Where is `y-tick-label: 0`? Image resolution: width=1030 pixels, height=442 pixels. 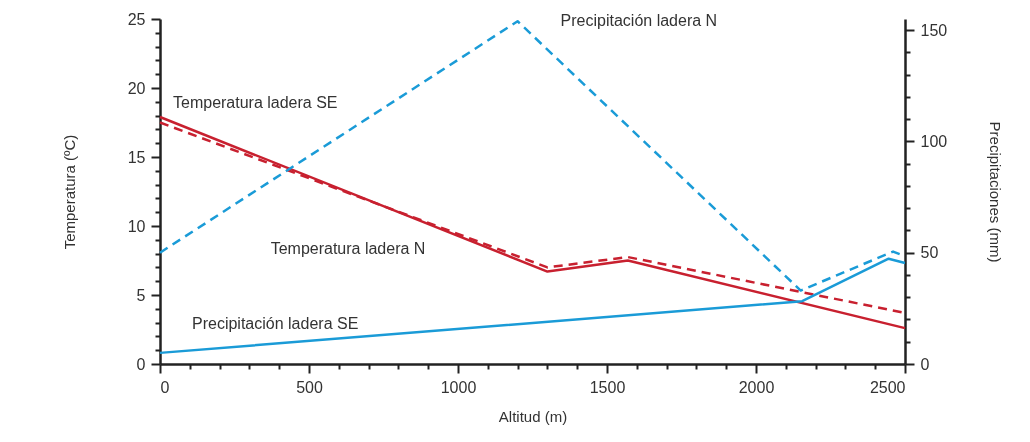
y-tick-label: 0 is located at coordinates (141, 364).